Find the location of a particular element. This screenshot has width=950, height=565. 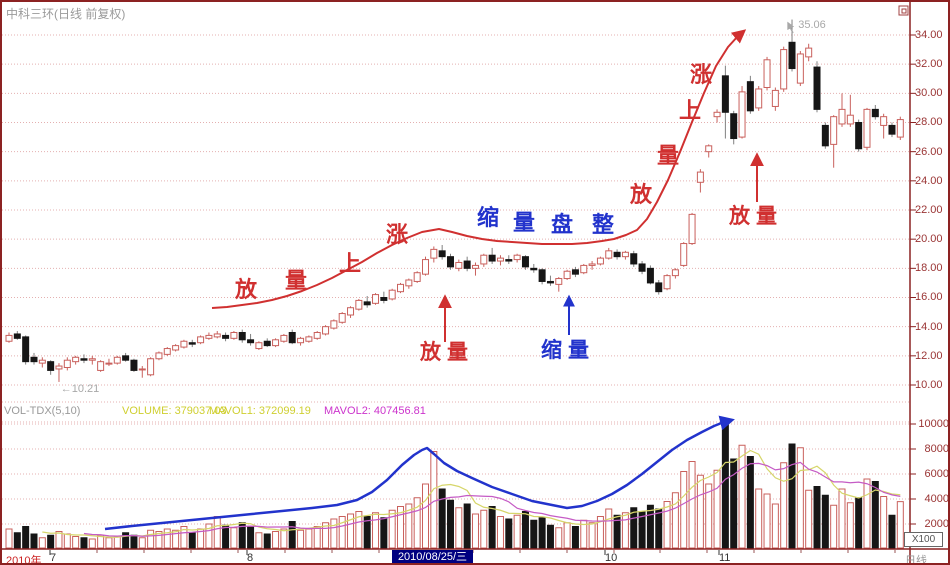

annotation-label: 盘 is located at coordinates (562, 224).